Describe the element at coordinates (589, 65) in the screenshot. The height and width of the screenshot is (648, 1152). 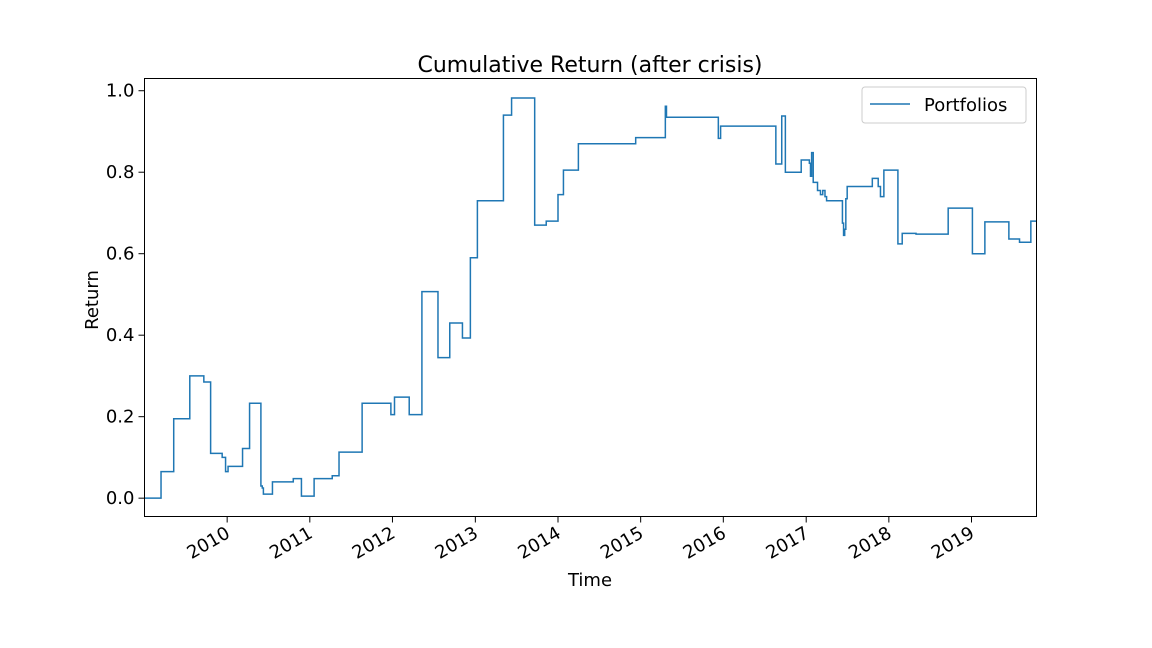
I see `chart-title: Cumulative Return (after crisis)` at that location.